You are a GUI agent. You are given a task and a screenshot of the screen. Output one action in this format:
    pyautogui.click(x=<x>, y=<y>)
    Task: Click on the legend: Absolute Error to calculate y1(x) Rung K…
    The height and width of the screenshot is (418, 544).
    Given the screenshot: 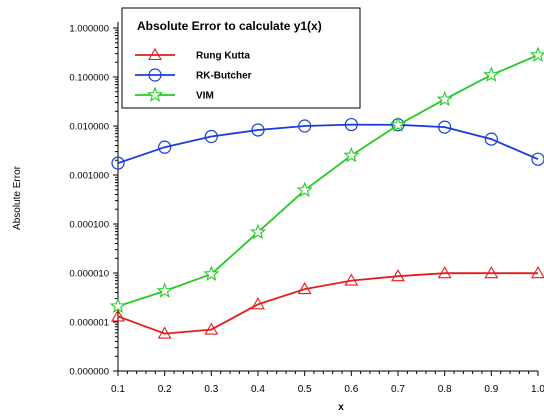 What is the action you would take?
    pyautogui.click(x=241, y=58)
    